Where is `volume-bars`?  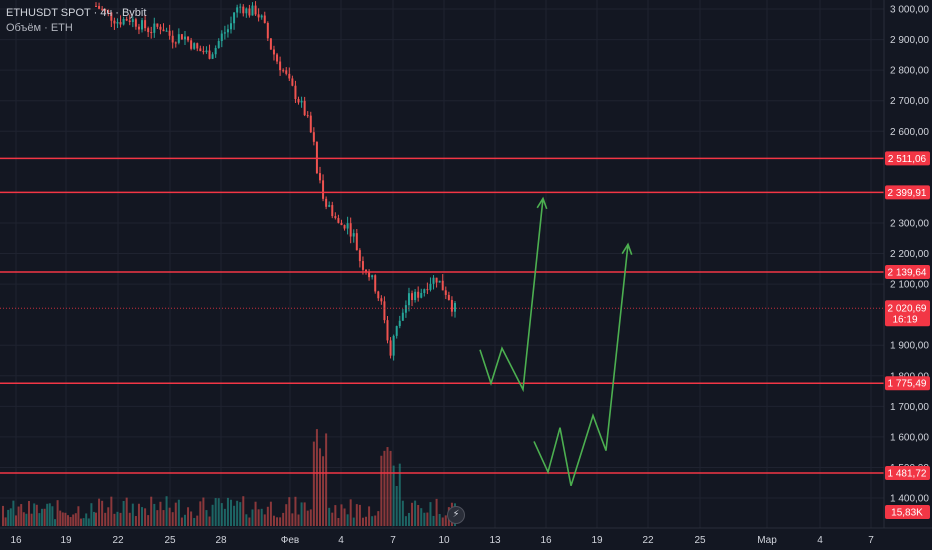 volume-bars is located at coordinates (229, 477).